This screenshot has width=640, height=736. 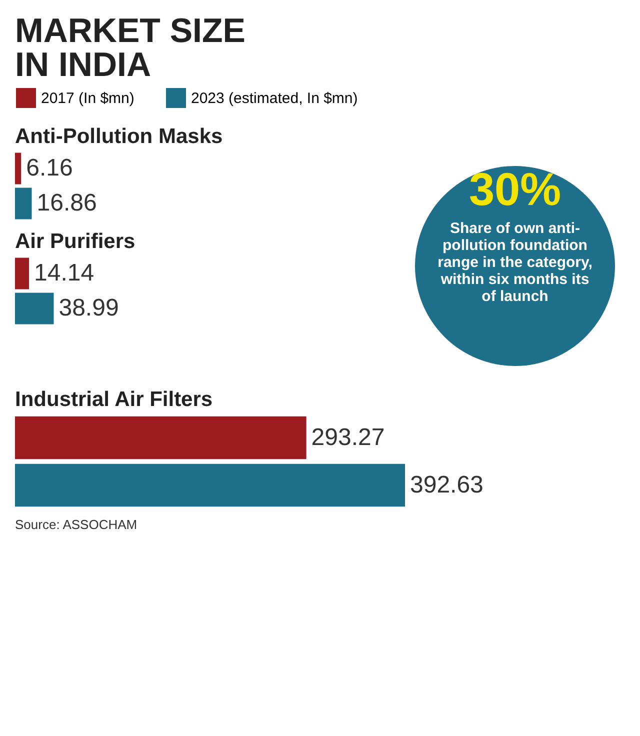 What do you see at coordinates (66, 203) in the screenshot?
I see `data-label: 16.86` at bounding box center [66, 203].